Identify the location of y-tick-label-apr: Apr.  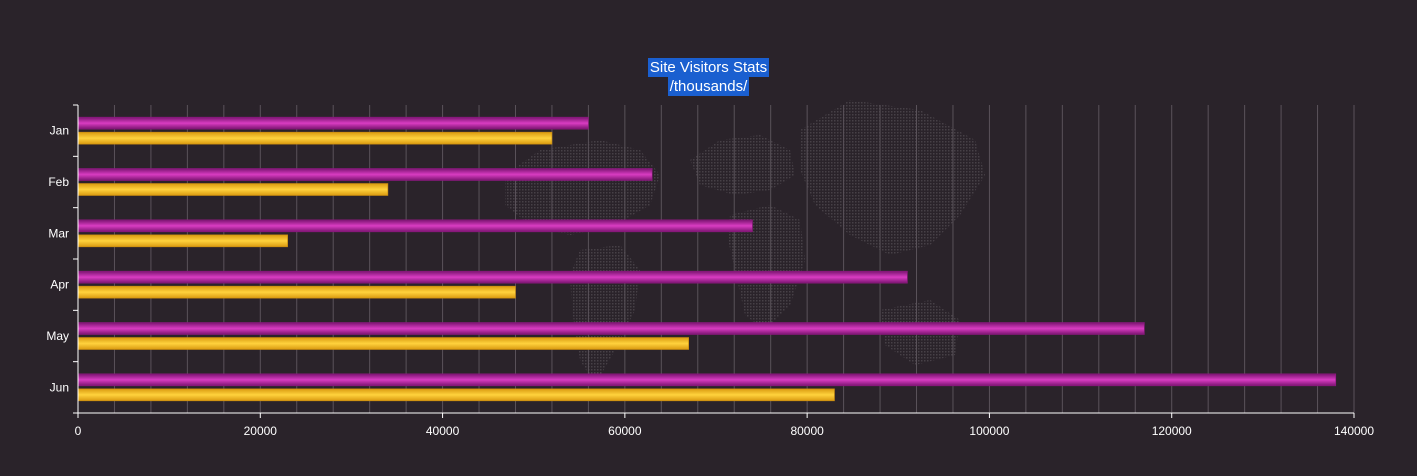
(59, 285).